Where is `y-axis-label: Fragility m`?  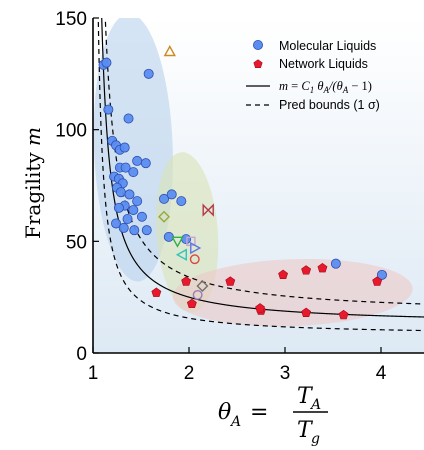 y-axis-label: Fragility m is located at coordinates (33, 183).